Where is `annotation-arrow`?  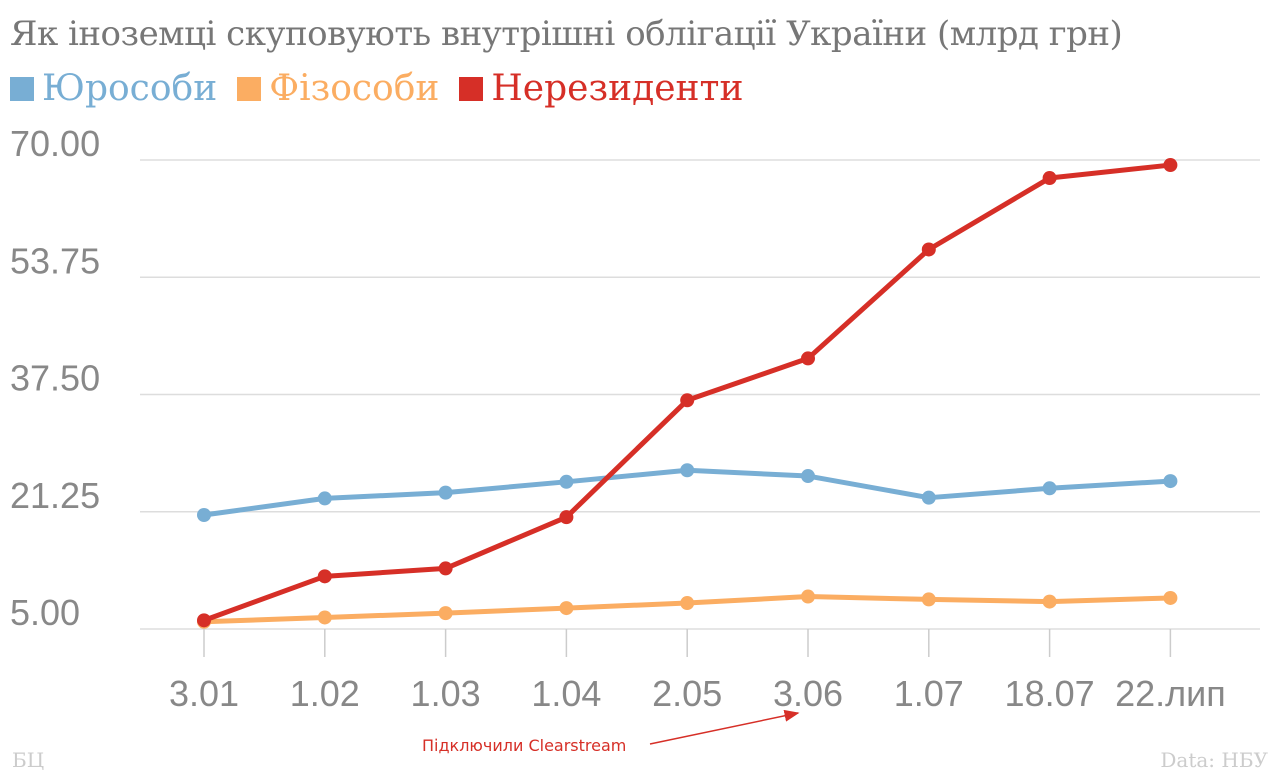 annotation-arrow is located at coordinates (724, 727).